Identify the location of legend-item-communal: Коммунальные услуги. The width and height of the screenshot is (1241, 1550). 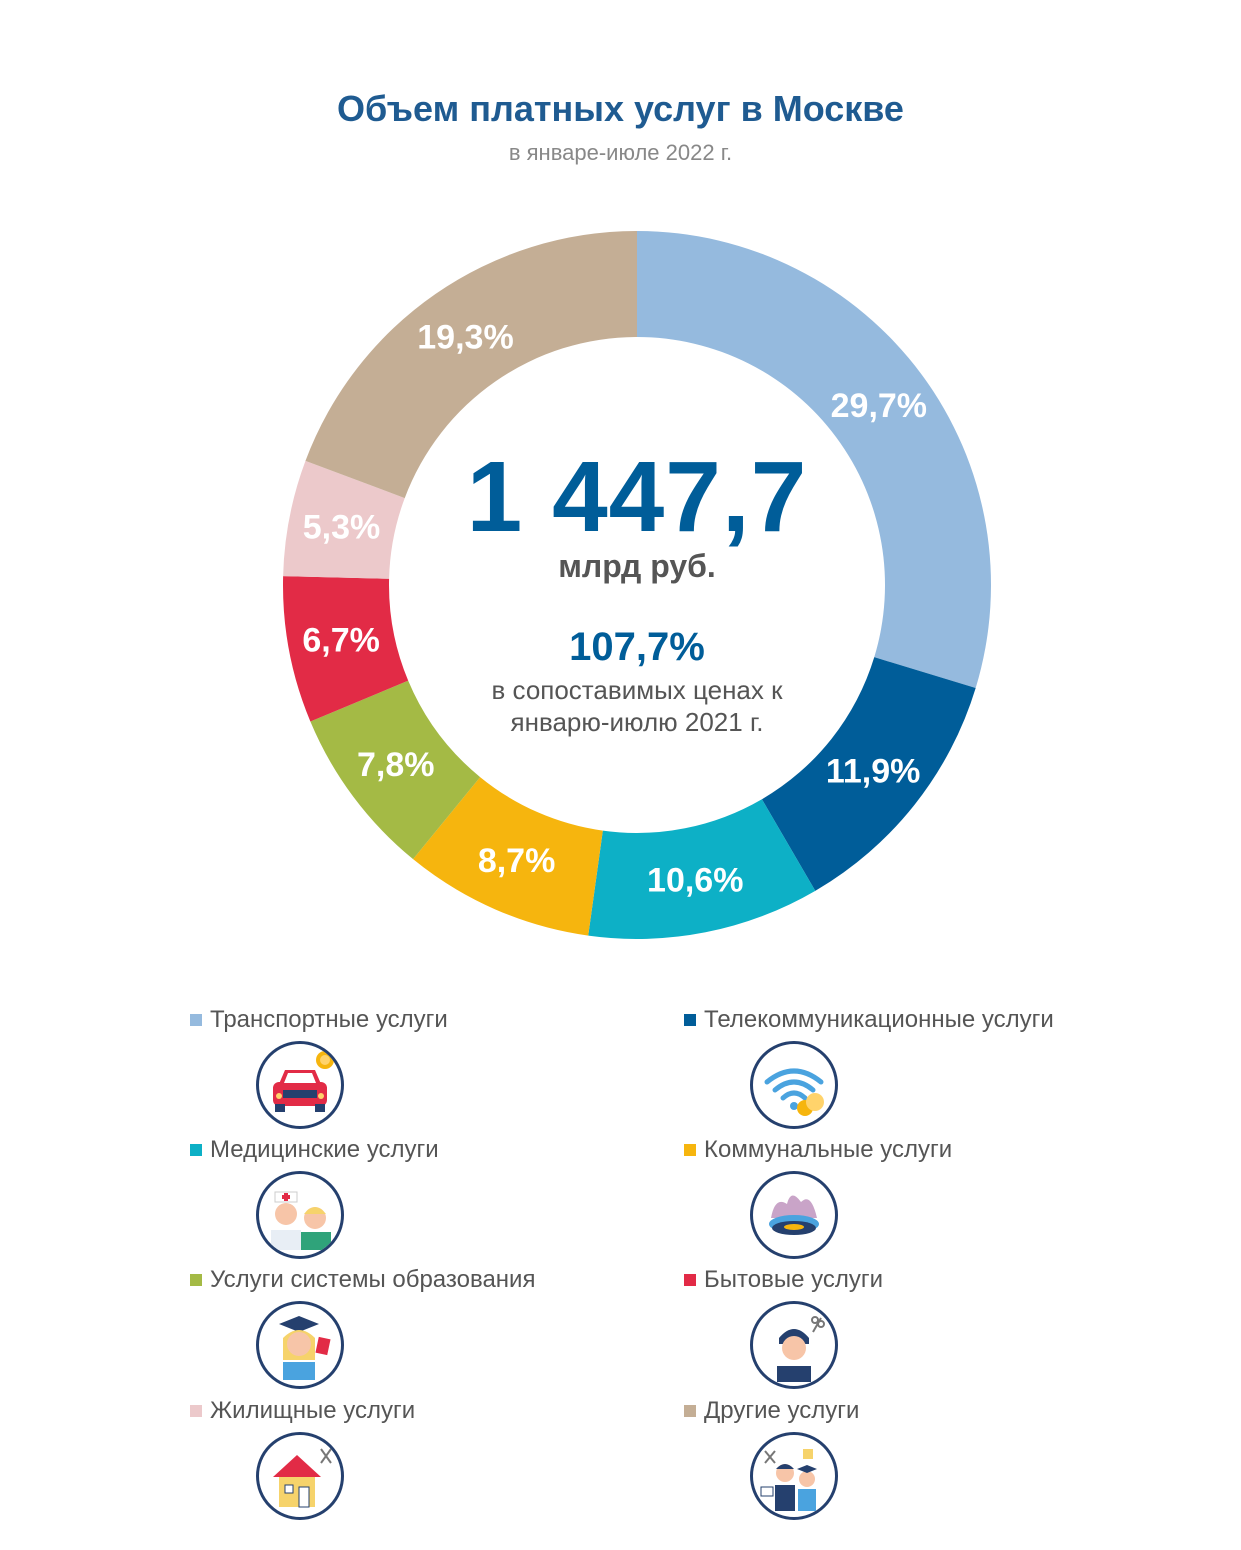
(818, 1200).